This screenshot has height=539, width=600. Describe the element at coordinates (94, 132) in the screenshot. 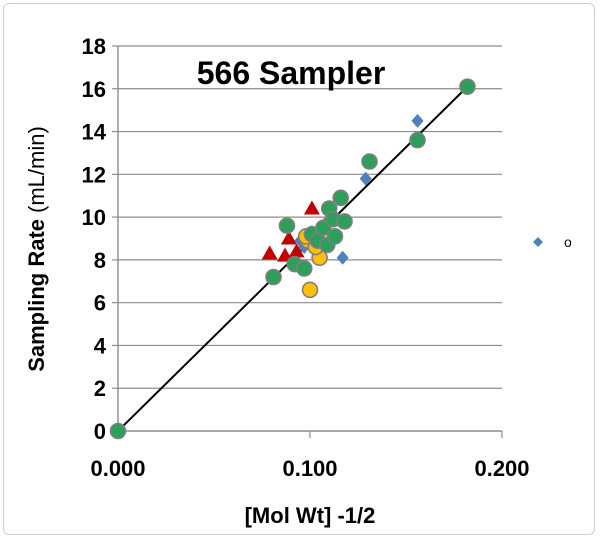

I see `y-tick-label: 14` at that location.